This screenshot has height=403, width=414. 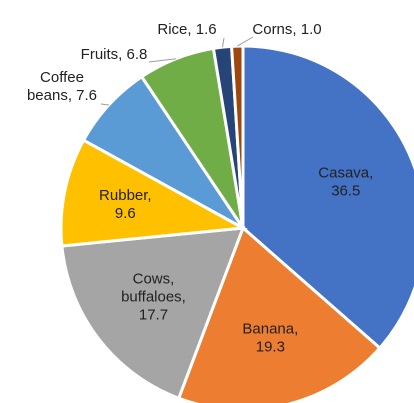 I want to click on data-label-line: Banana,, so click(x=270, y=328).